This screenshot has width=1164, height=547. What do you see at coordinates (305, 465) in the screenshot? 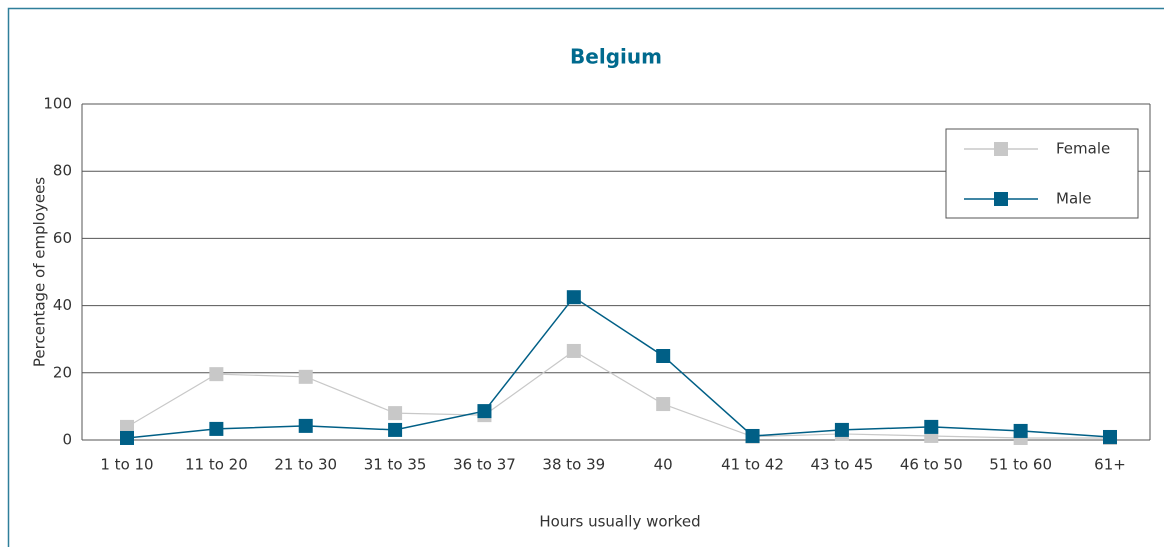
I see `x-tick-label: 21 to 30` at bounding box center [305, 465].